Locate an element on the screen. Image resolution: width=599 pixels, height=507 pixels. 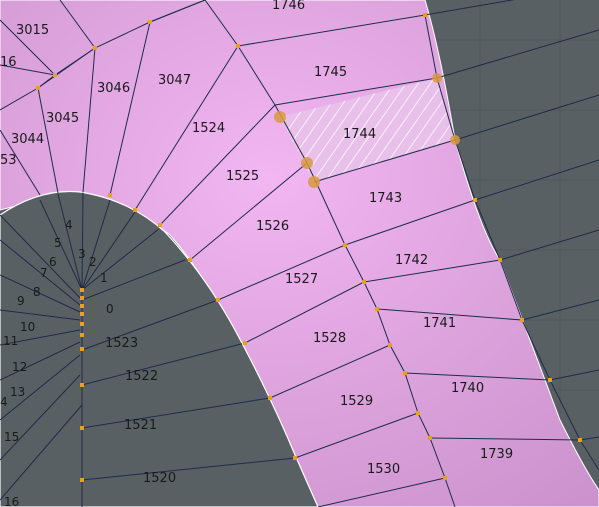
face-label: 3 is located at coordinates (82, 254).